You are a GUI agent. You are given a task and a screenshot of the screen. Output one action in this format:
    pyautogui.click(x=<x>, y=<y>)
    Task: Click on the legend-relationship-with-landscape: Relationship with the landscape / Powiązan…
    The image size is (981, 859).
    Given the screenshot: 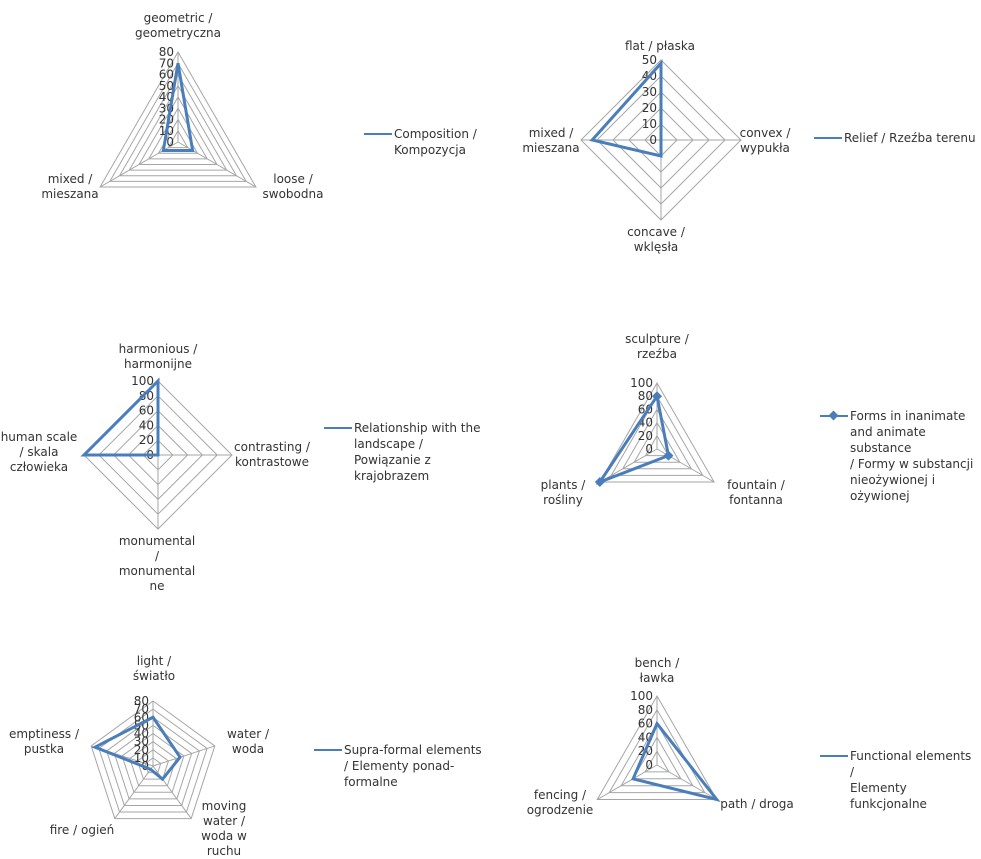 What is the action you would take?
    pyautogui.click(x=404, y=452)
    